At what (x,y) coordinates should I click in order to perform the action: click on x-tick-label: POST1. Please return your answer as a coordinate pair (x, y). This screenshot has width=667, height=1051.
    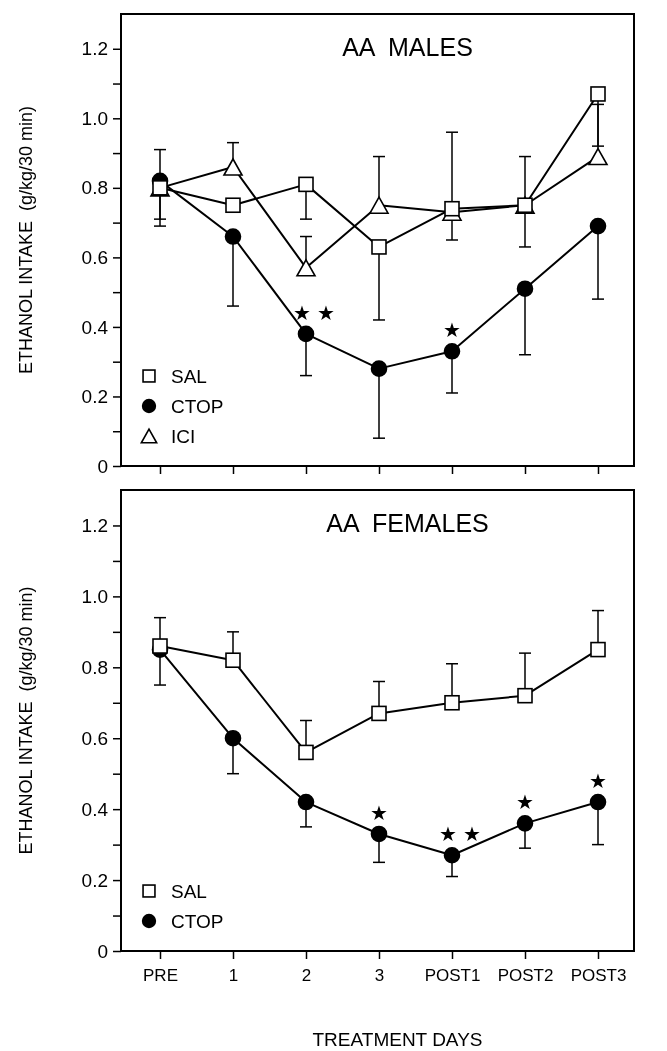
    Looking at the image, I should click on (452, 975).